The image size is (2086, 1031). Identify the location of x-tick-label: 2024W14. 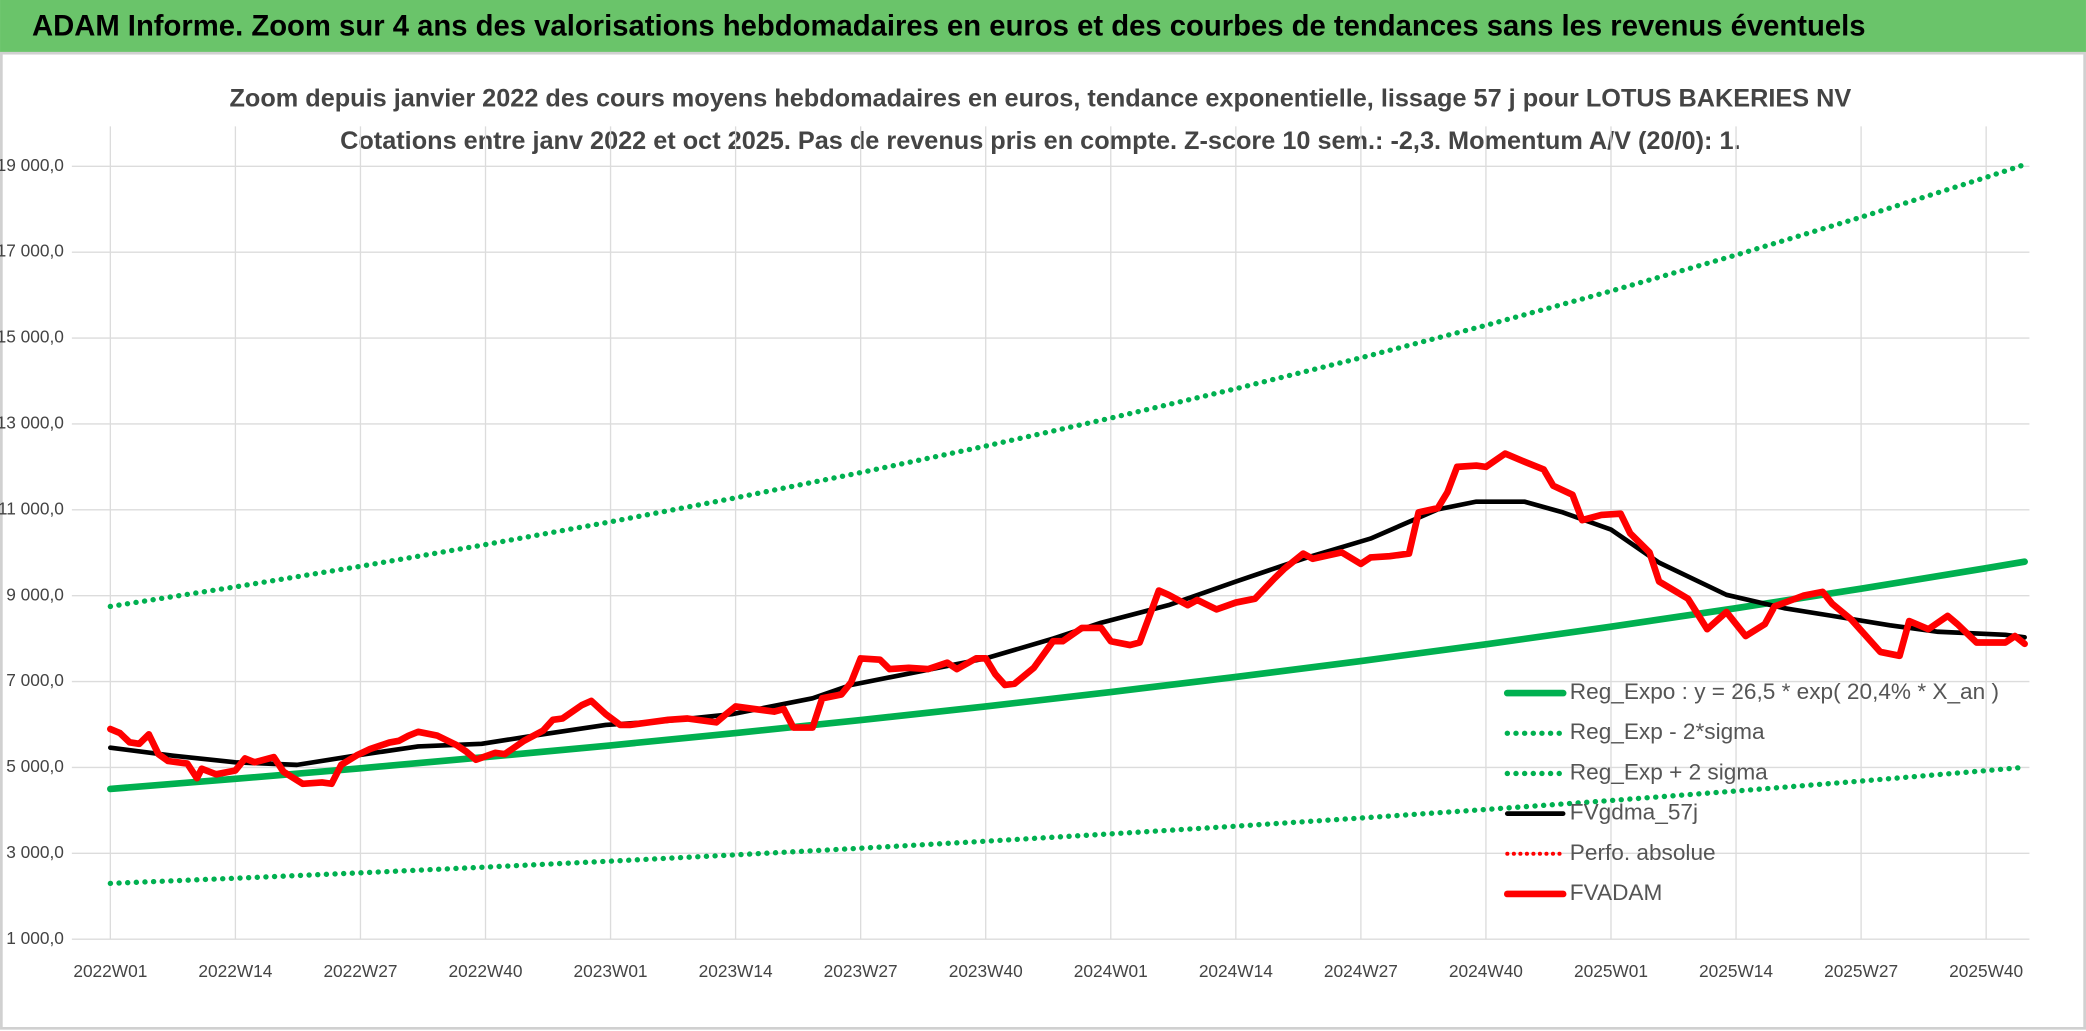
(1236, 971).